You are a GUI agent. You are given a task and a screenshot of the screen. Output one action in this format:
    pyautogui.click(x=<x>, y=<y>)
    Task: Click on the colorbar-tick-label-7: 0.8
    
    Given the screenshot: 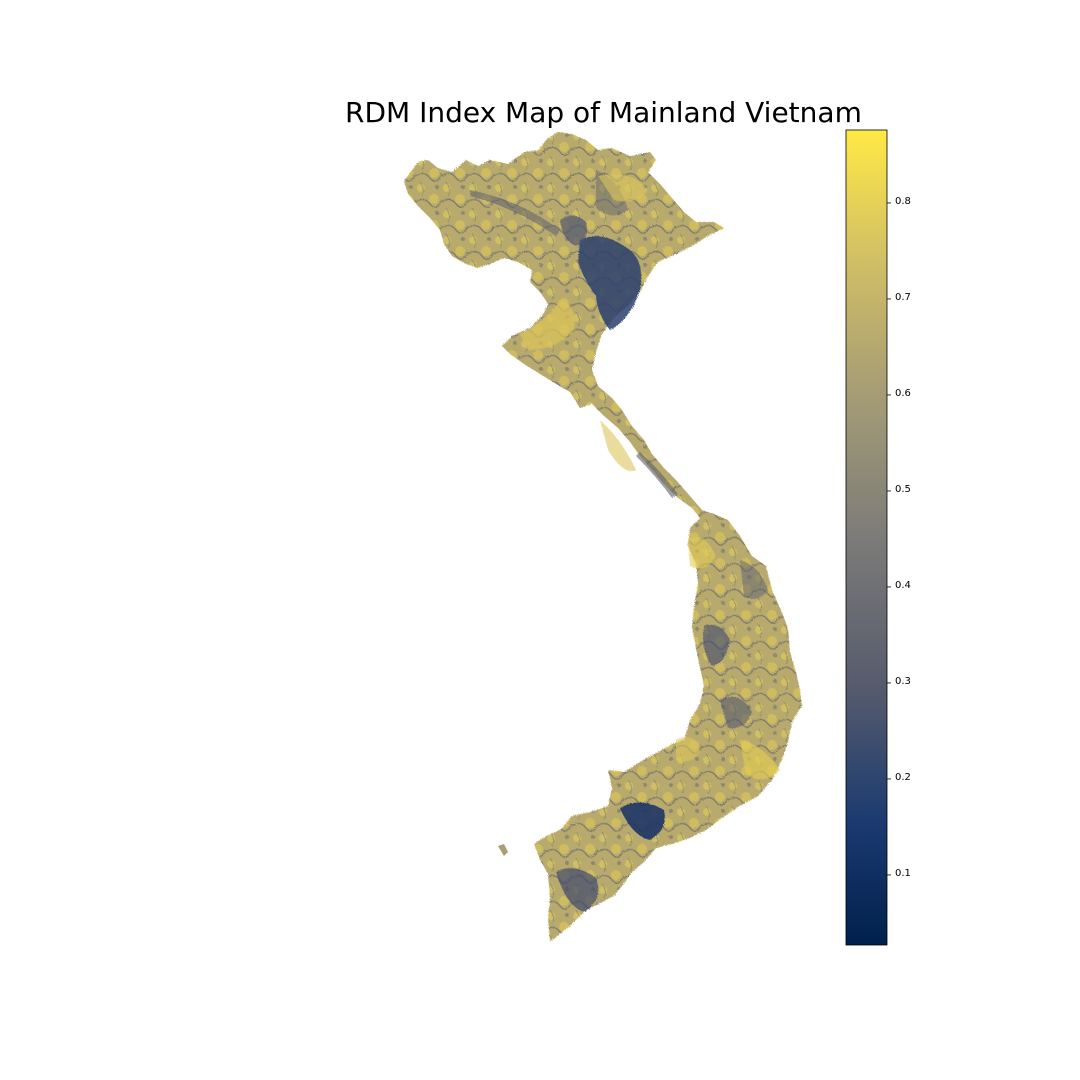 What is the action you would take?
    pyautogui.click(x=903, y=201)
    